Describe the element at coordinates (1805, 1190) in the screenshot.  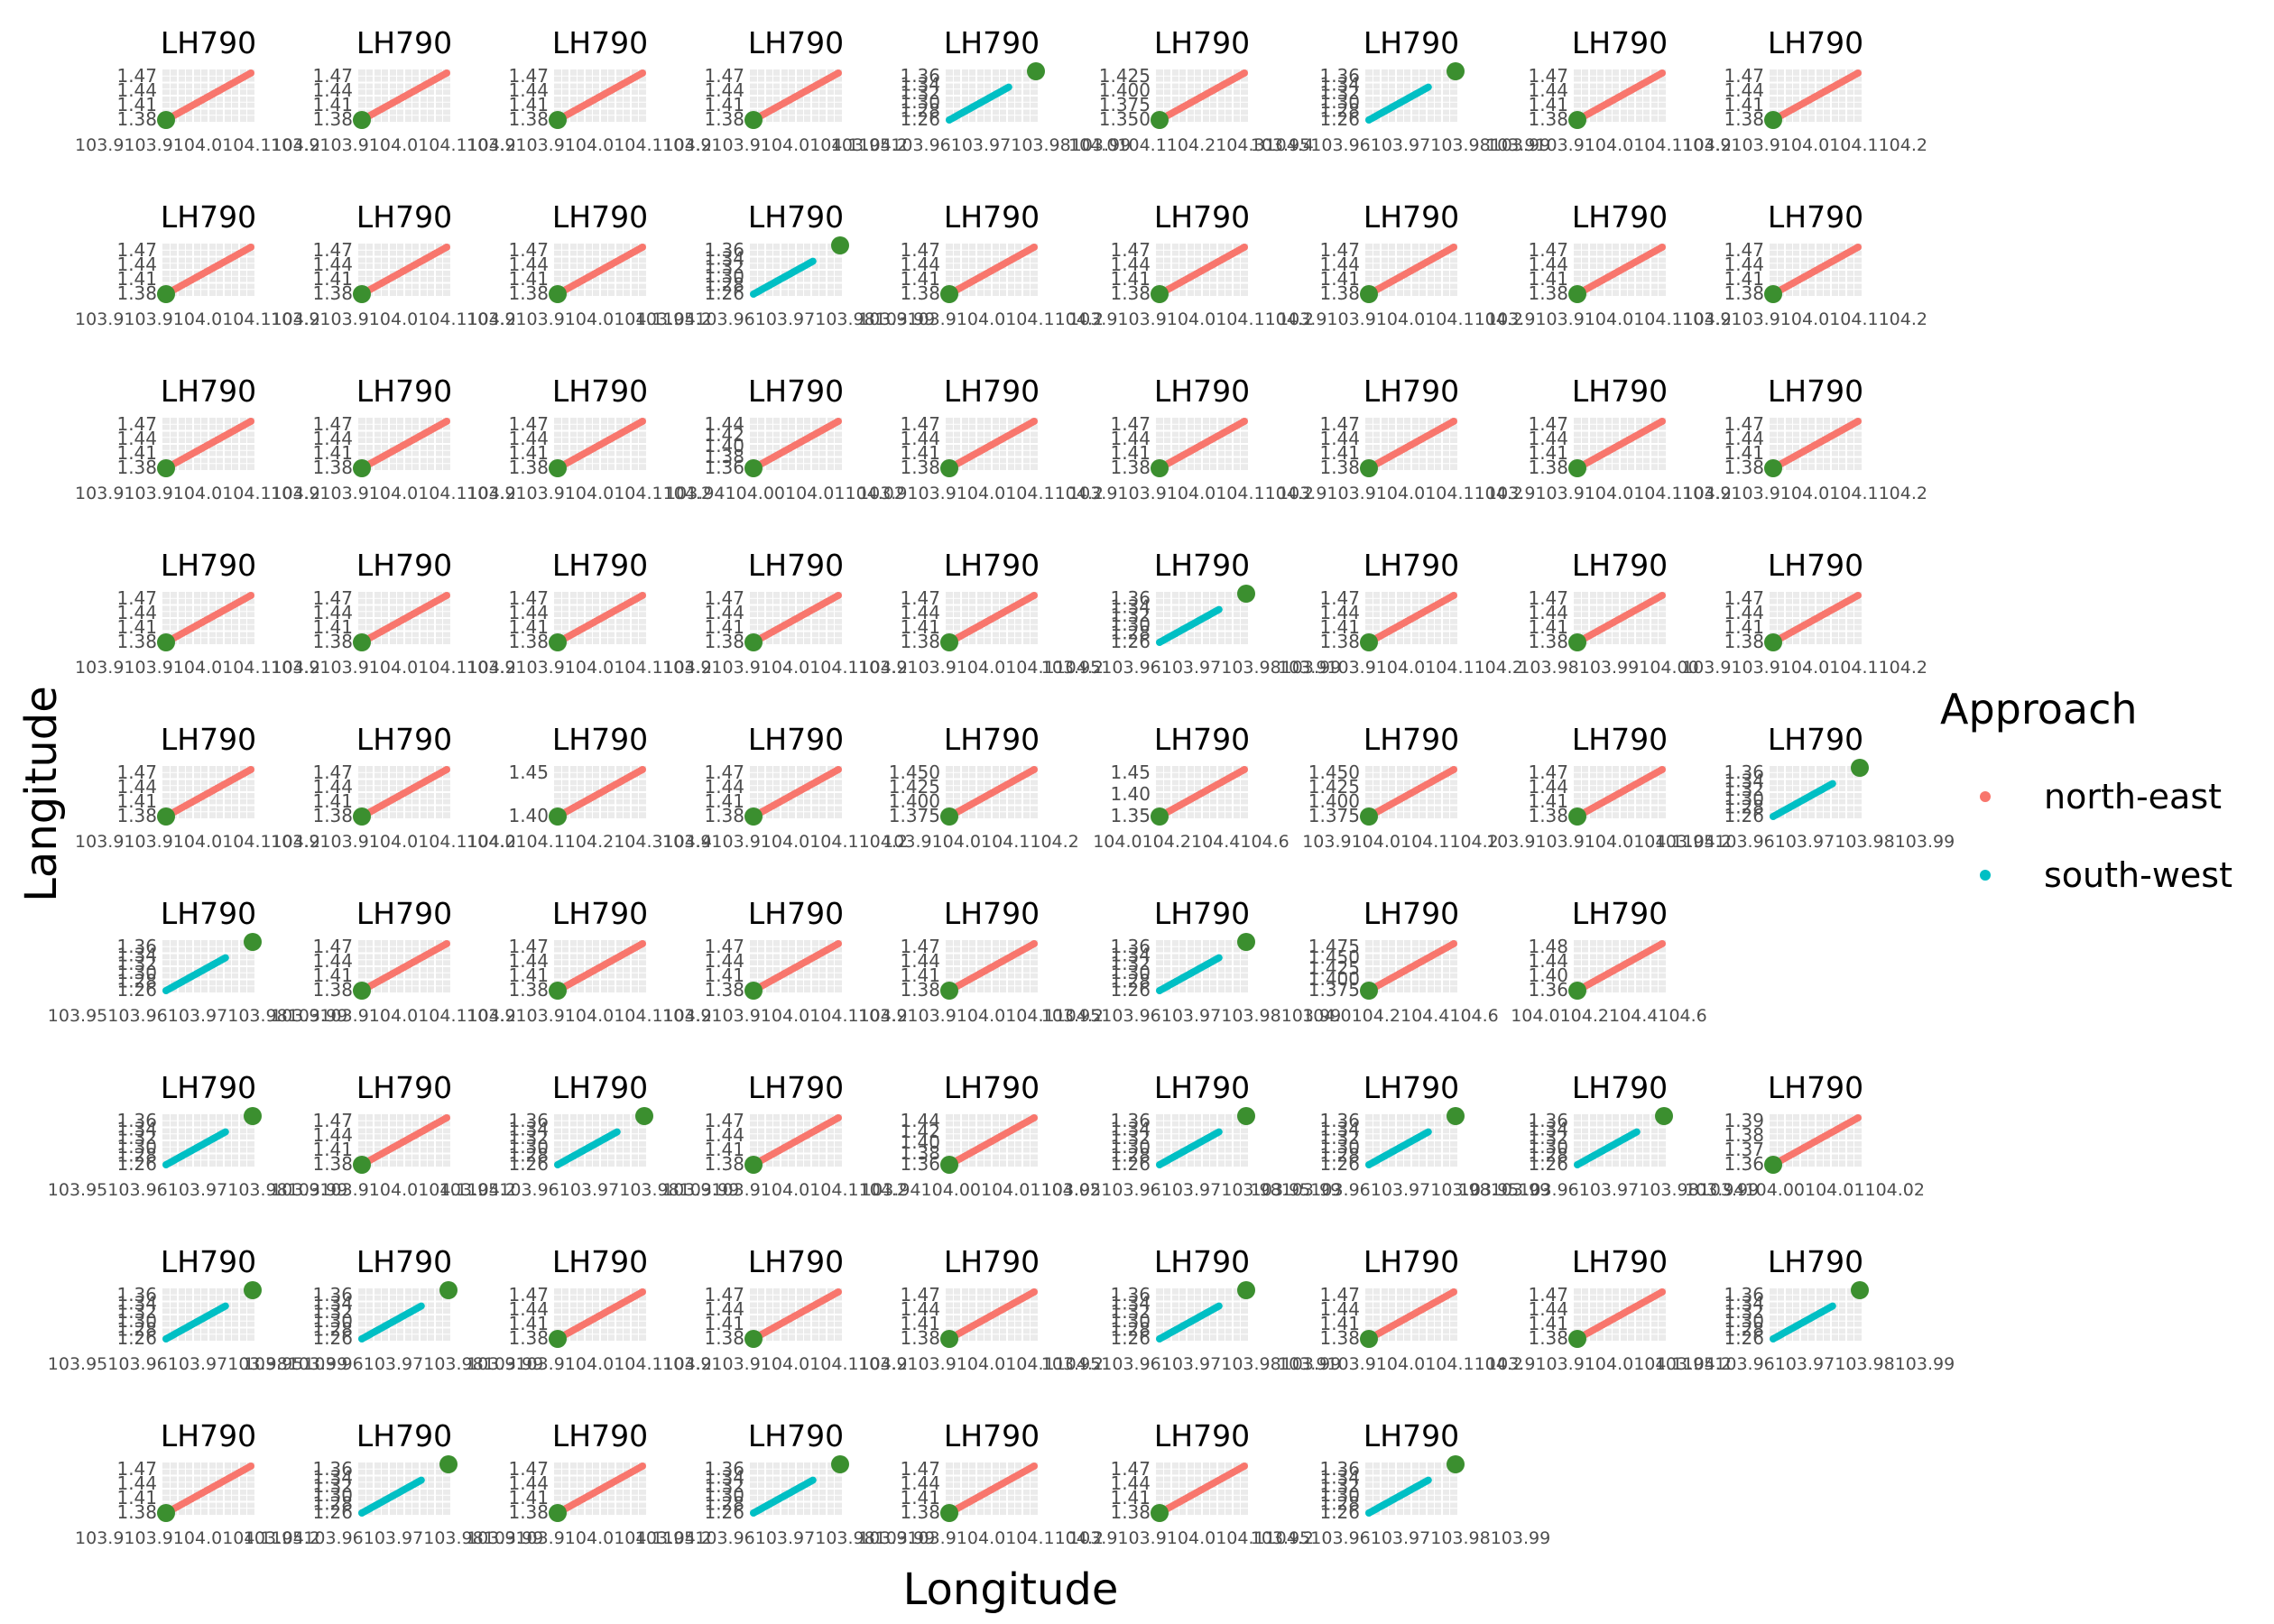
I see `x-tick-label: 103.94104.00104.01104.02` at that location.